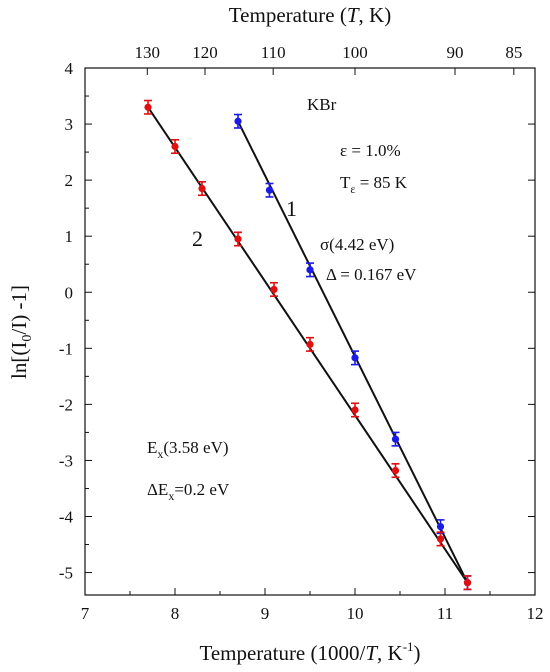 The width and height of the screenshot is (550, 672). Describe the element at coordinates (69, 292) in the screenshot. I see `y-tick-label: 0` at that location.